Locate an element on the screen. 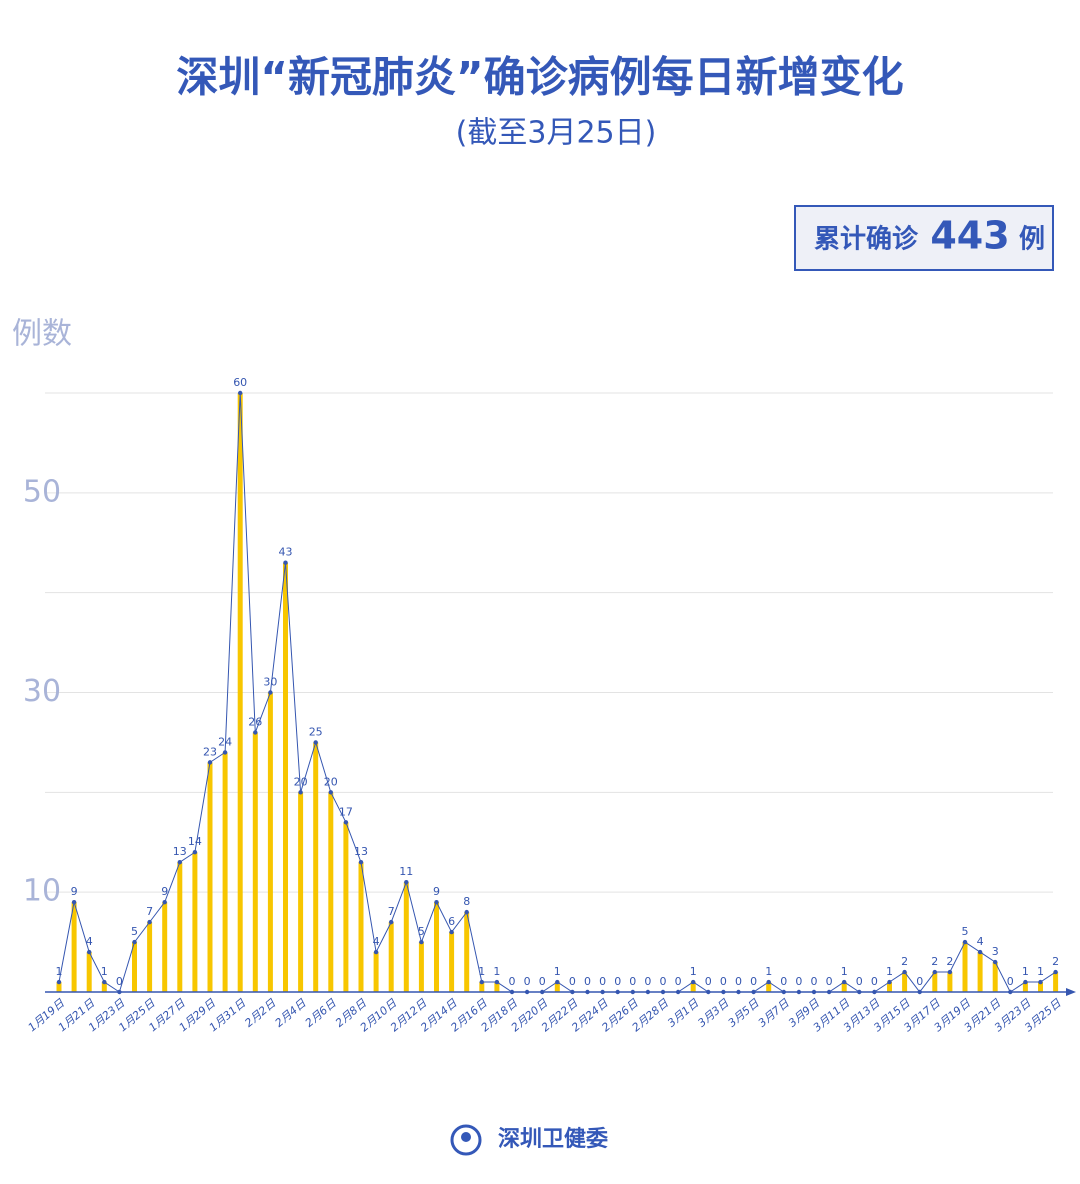 The image size is (1080, 1184). total-prefix: 累计确诊 is located at coordinates (866, 239).